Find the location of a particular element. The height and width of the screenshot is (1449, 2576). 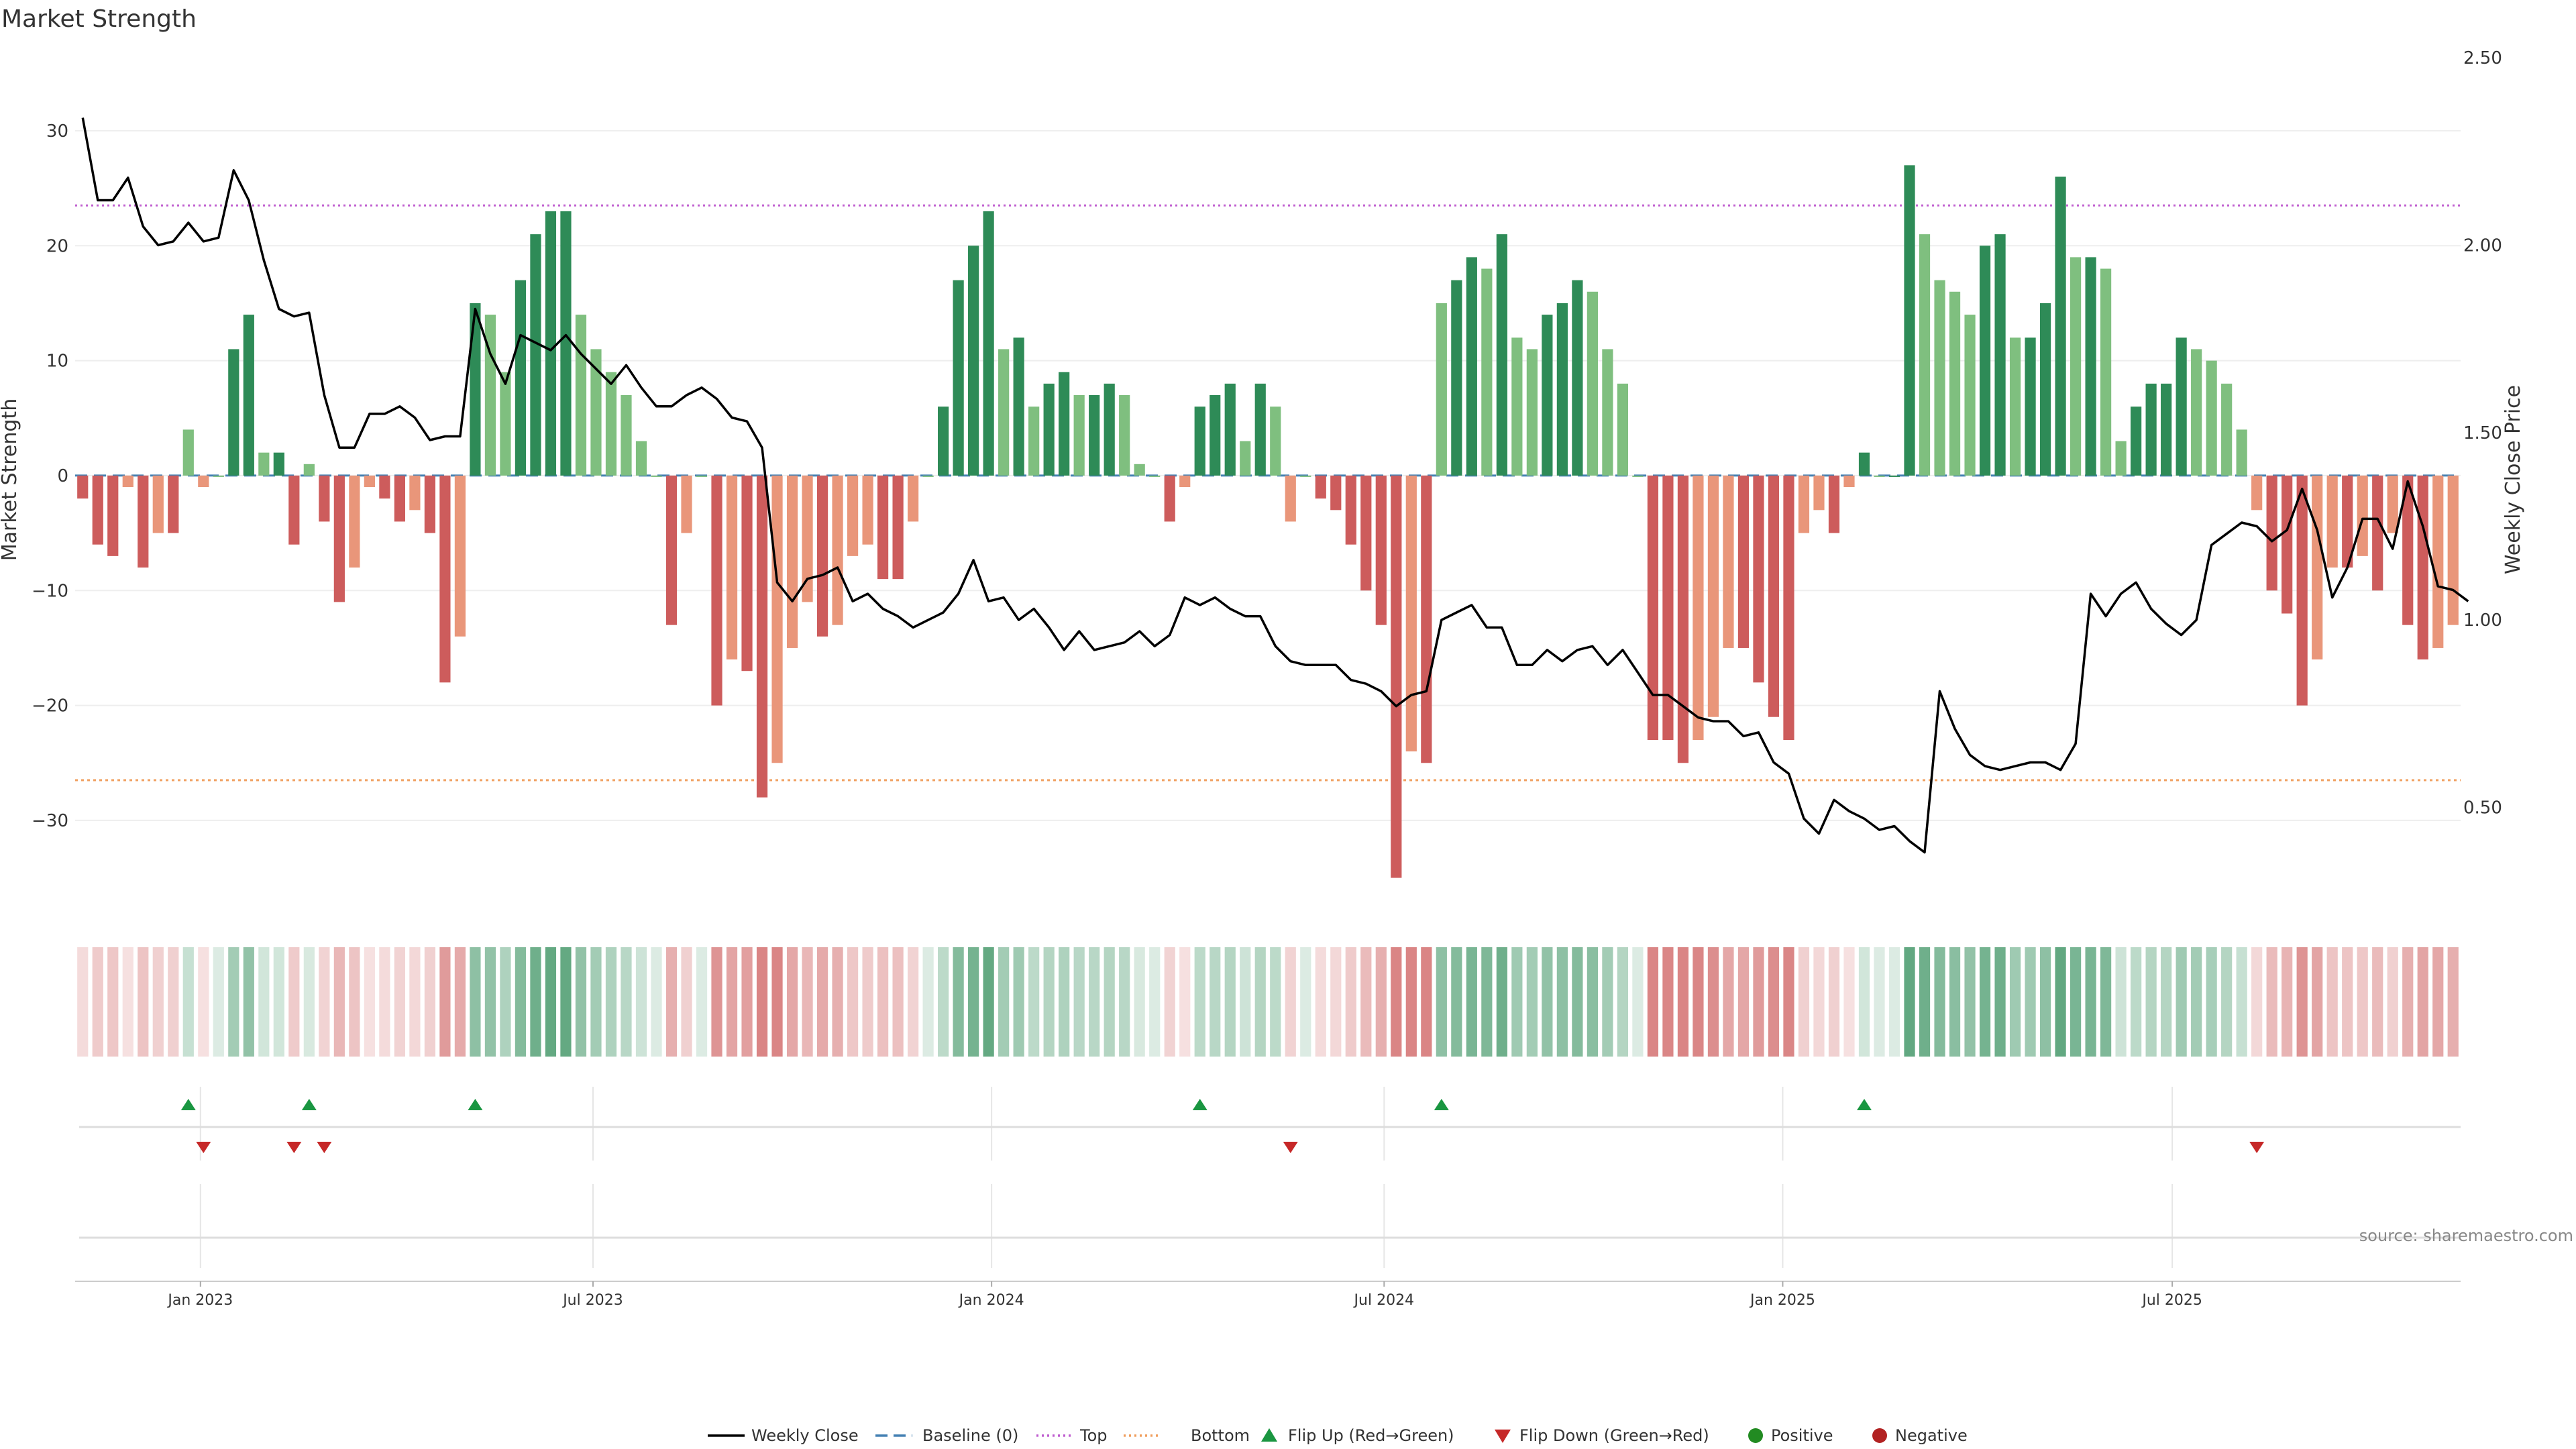

legend-label-flip-down: Flip Down (Green→Red) is located at coordinates (1614, 1435).